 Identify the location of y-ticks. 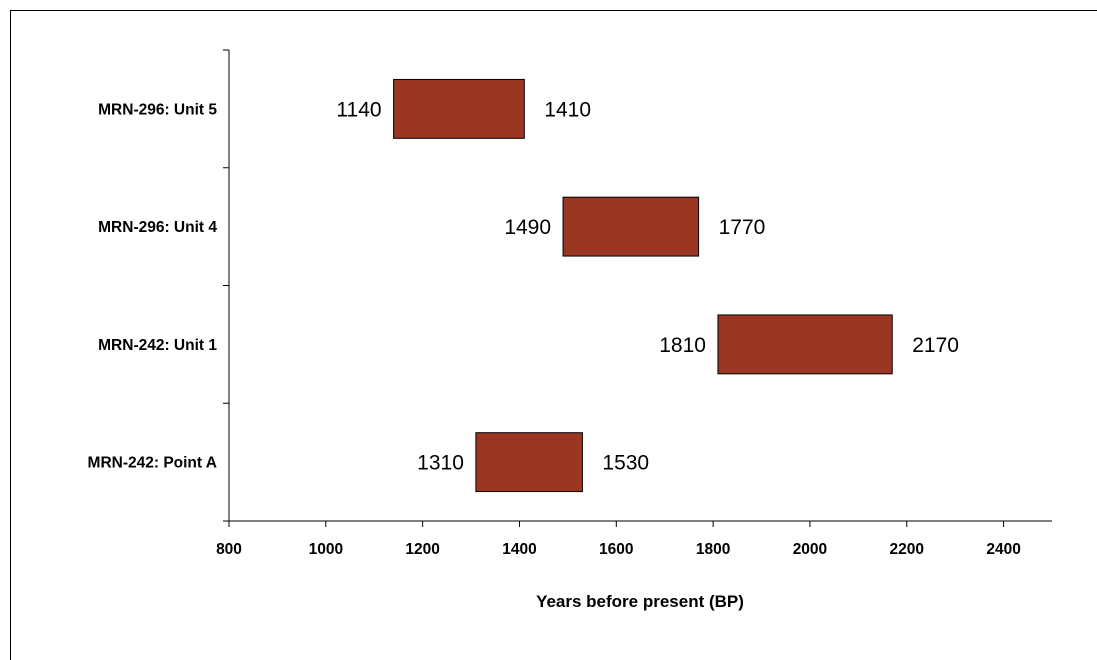
(226, 285).